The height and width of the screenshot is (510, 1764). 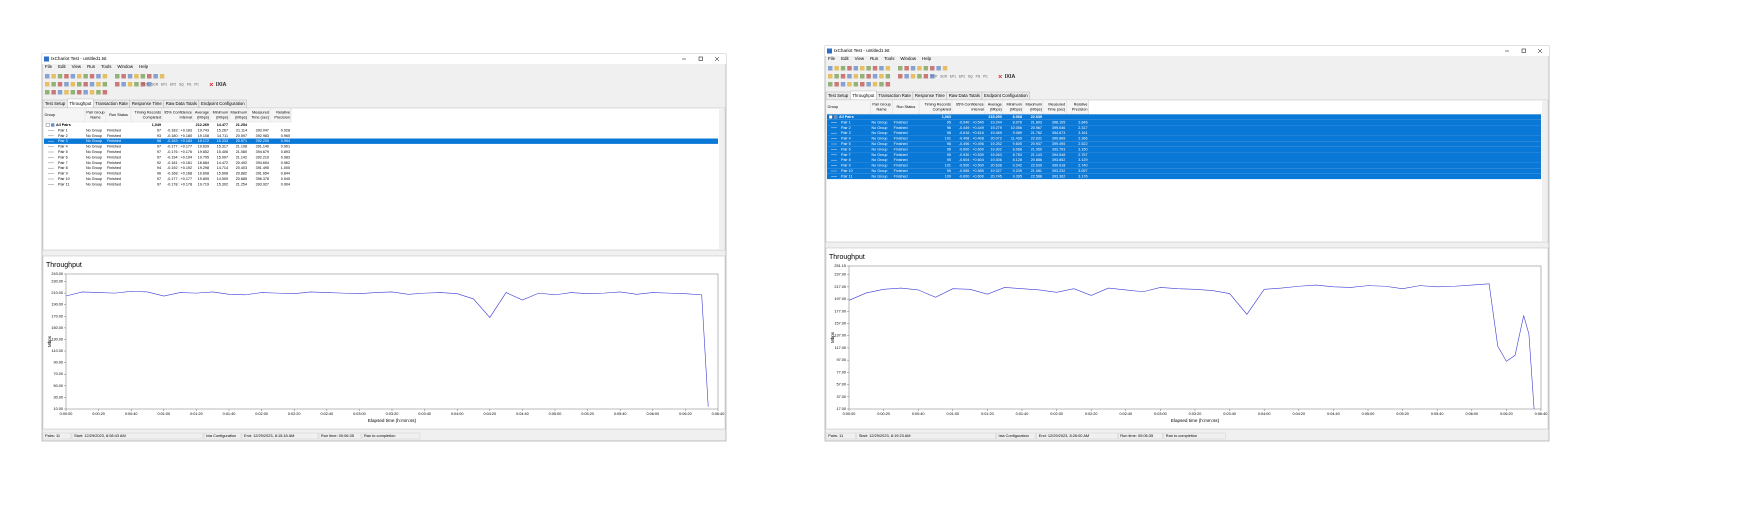 What do you see at coordinates (833, 107) in the screenshot?
I see `column-header: Group` at bounding box center [833, 107].